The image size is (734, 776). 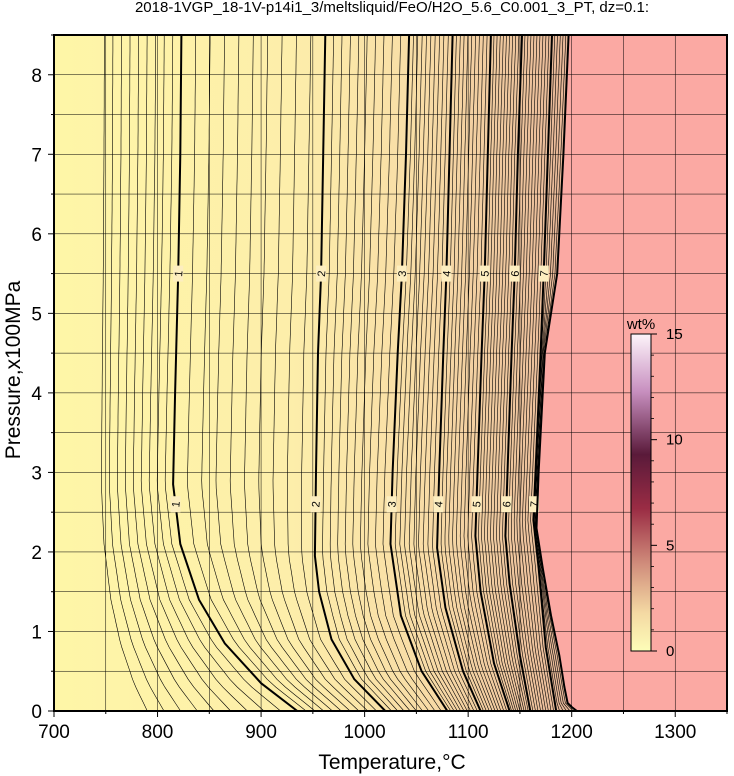 What do you see at coordinates (36, 712) in the screenshot?
I see `y-tick-label: 0` at bounding box center [36, 712].